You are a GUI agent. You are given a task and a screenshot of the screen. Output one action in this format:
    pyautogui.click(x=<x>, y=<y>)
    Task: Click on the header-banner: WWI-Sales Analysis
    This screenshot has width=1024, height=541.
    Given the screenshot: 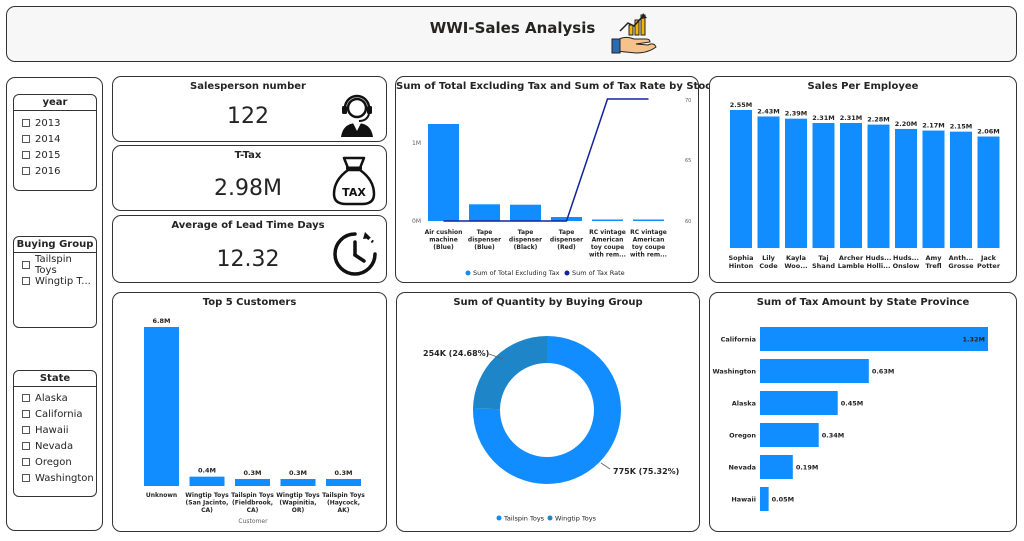 What is the action you would take?
    pyautogui.click(x=511, y=34)
    